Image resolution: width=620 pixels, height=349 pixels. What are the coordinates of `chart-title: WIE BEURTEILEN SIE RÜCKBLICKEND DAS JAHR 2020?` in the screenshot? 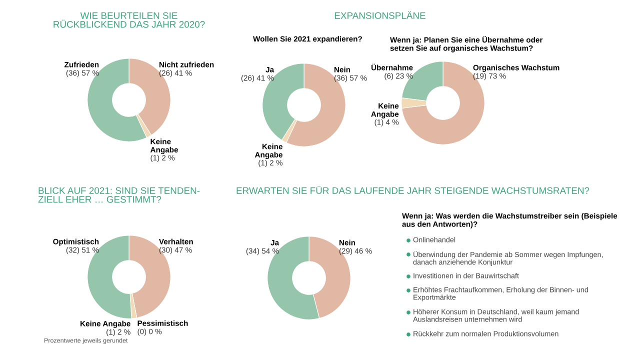 It's located at (129, 20).